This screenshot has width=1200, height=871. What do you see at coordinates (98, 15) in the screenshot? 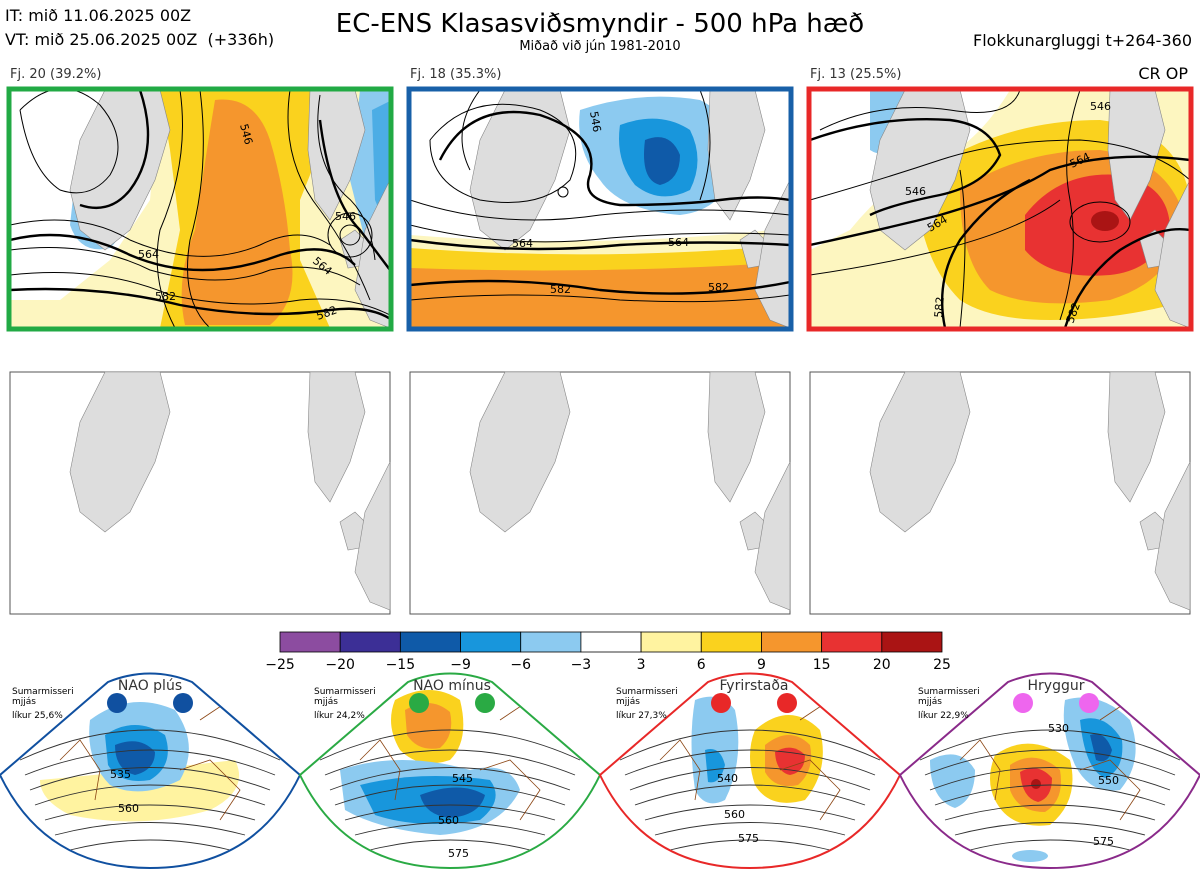
I see `initial-time: IT: mið 11.06.2025 00Z` at bounding box center [98, 15].